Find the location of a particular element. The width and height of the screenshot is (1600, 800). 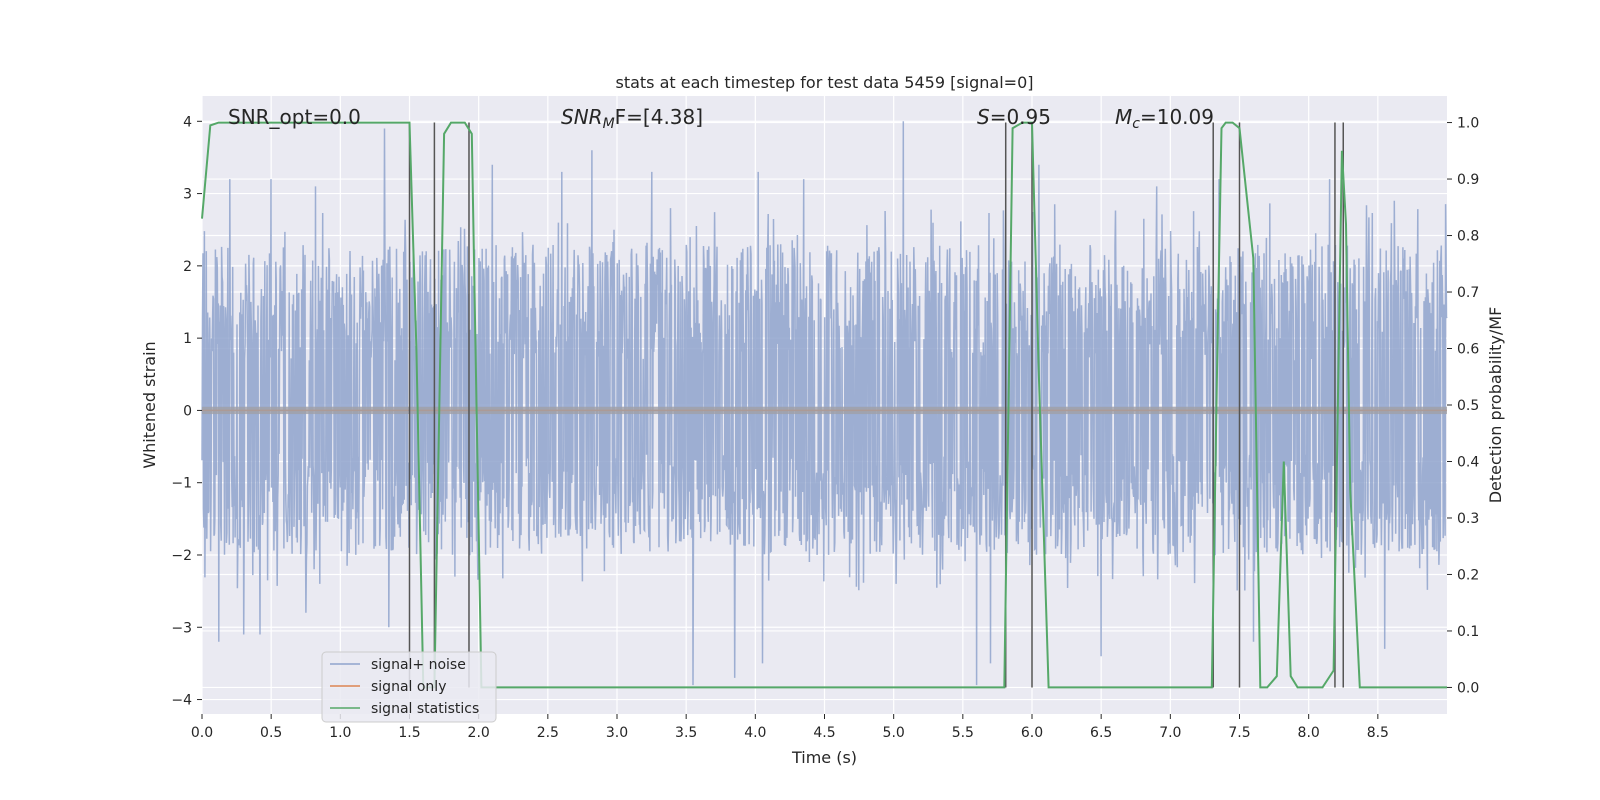

y2-tick-label-0: 1.0 is located at coordinates (1468, 124).